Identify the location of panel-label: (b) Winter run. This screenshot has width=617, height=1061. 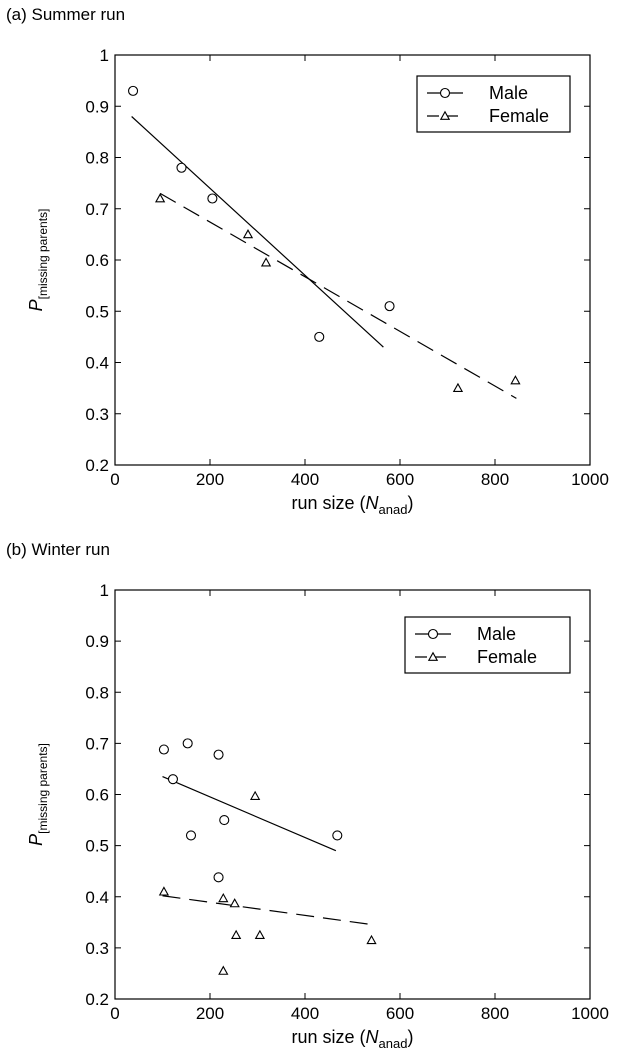
(58, 549).